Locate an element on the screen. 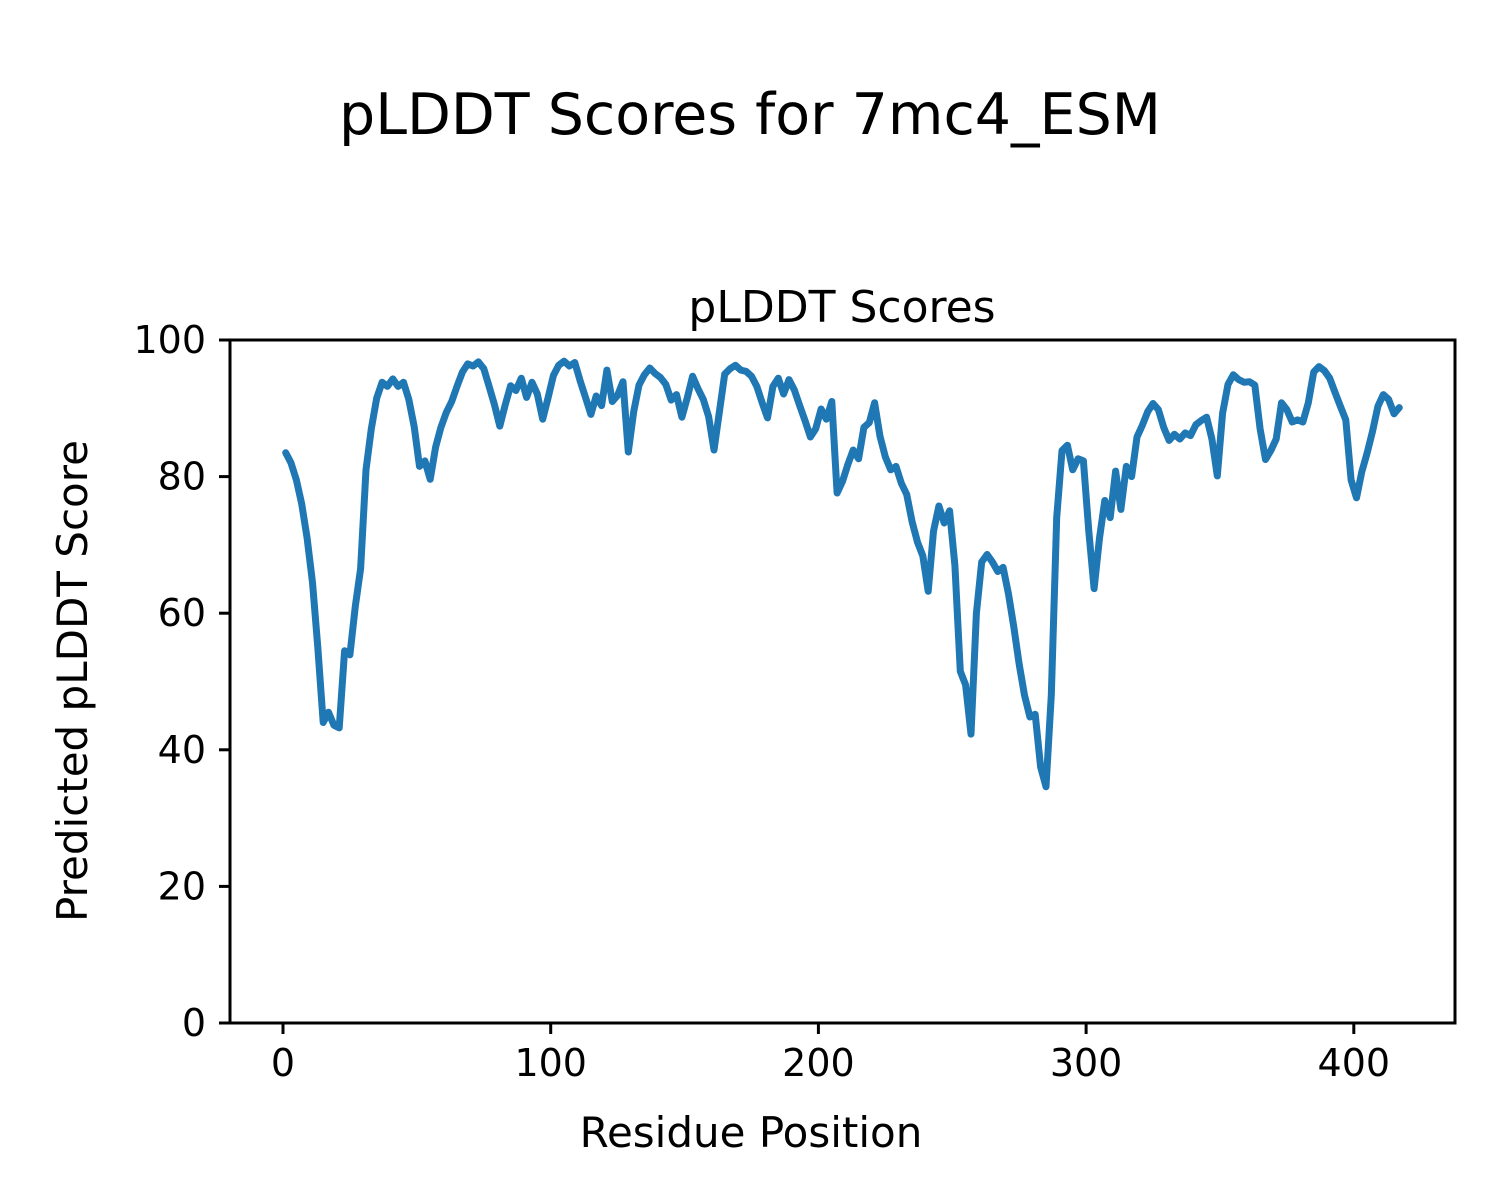 This screenshot has width=1500, height=1200. y-tick-label: 60 is located at coordinates (182, 613).